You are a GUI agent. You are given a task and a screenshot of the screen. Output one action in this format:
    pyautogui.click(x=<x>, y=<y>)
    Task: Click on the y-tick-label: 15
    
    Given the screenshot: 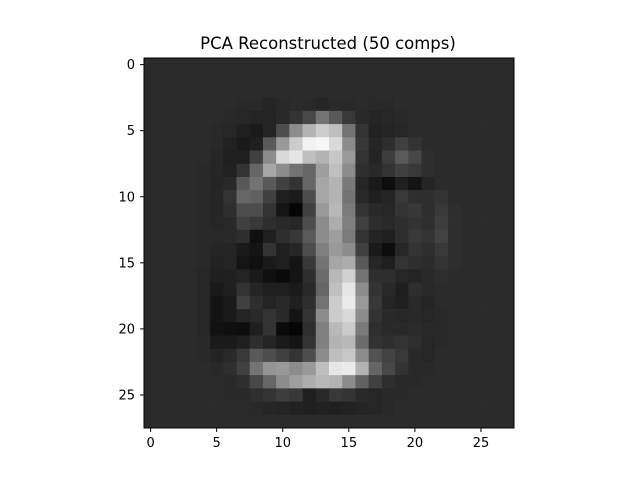 What is the action you would take?
    pyautogui.click(x=126, y=263)
    